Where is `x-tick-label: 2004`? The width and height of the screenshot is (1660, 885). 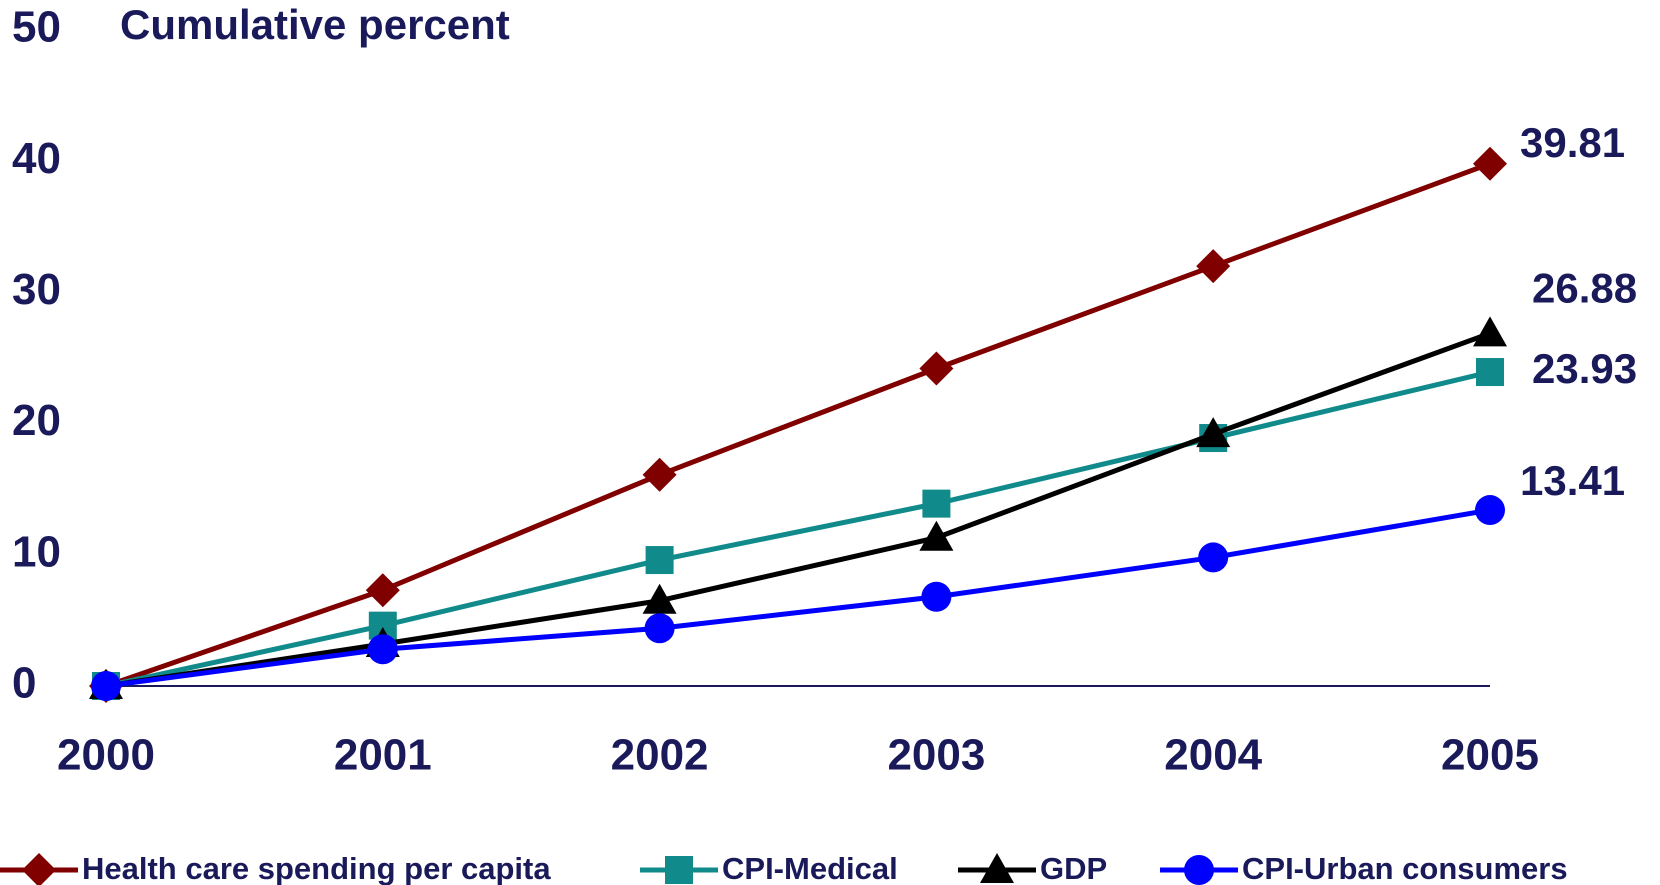
x-tick-label: 2004 is located at coordinates (1213, 755).